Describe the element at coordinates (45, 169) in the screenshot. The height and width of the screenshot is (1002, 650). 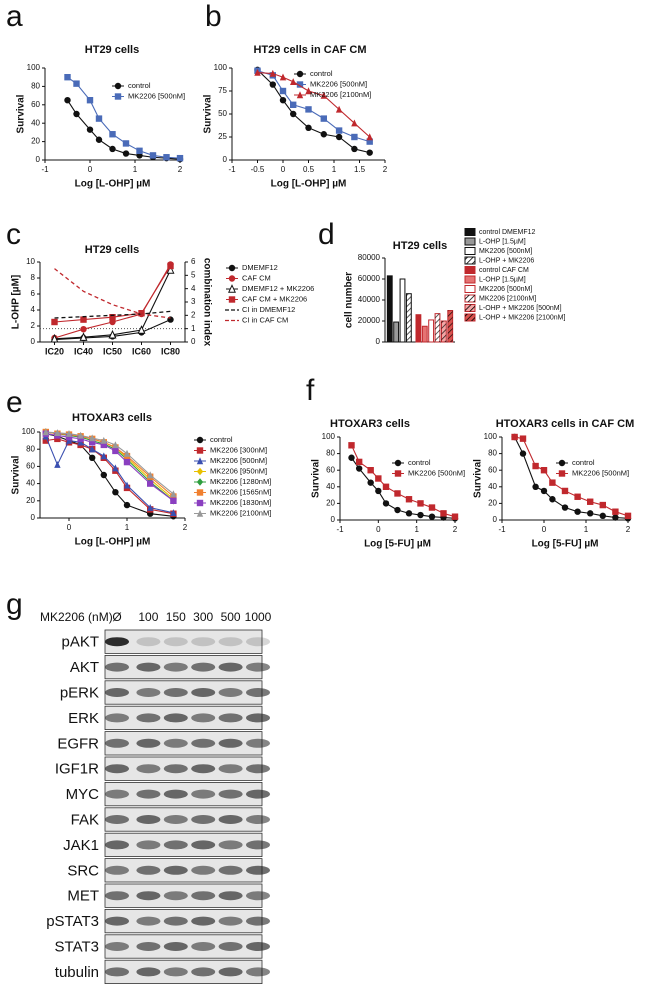
I see `x-tick-label: -1` at that location.